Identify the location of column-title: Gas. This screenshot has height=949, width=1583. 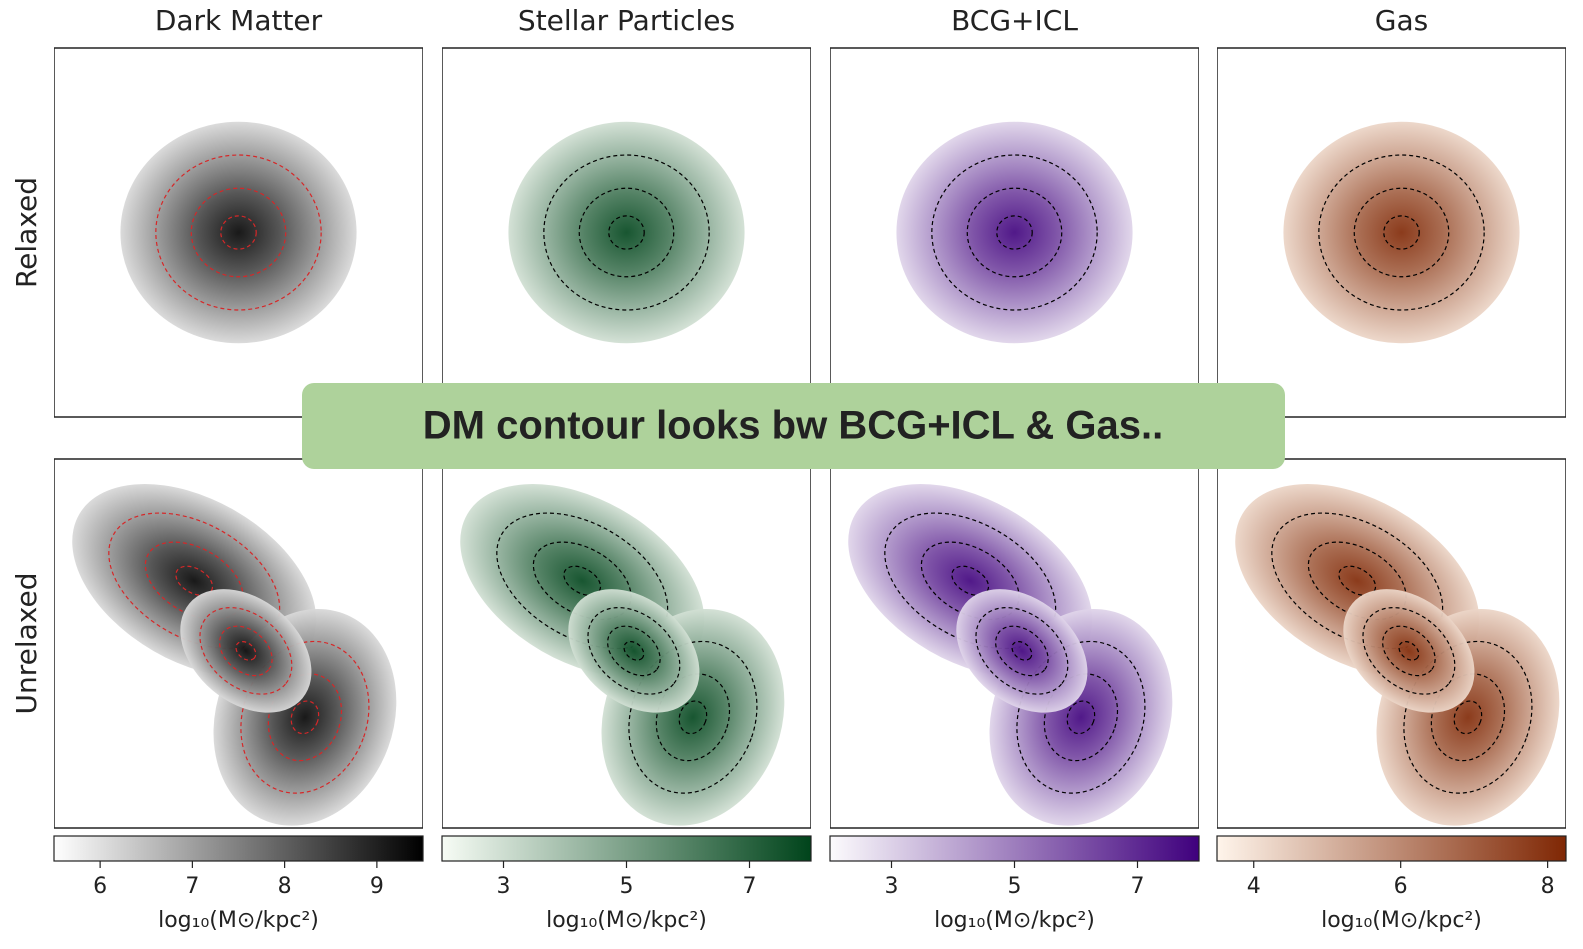
(1401, 20).